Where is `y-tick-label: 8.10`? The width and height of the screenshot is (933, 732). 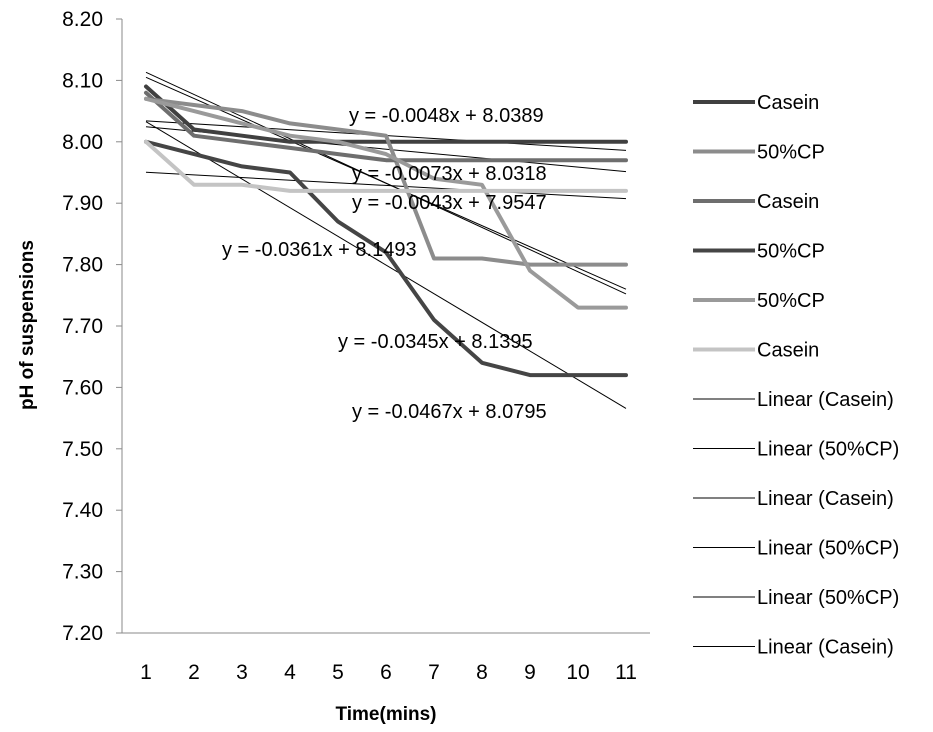 y-tick-label: 8.10 is located at coordinates (82, 80).